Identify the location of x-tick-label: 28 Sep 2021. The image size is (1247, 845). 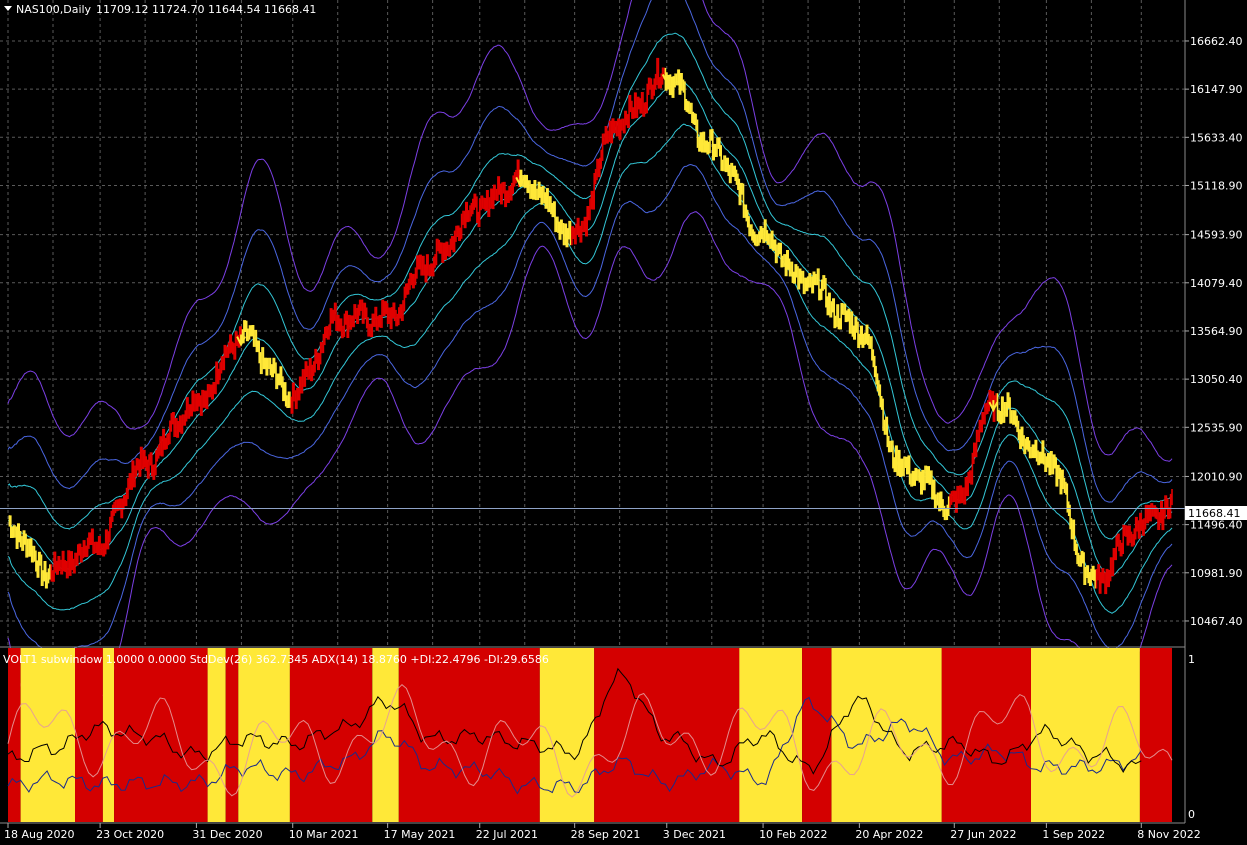
(606, 834).